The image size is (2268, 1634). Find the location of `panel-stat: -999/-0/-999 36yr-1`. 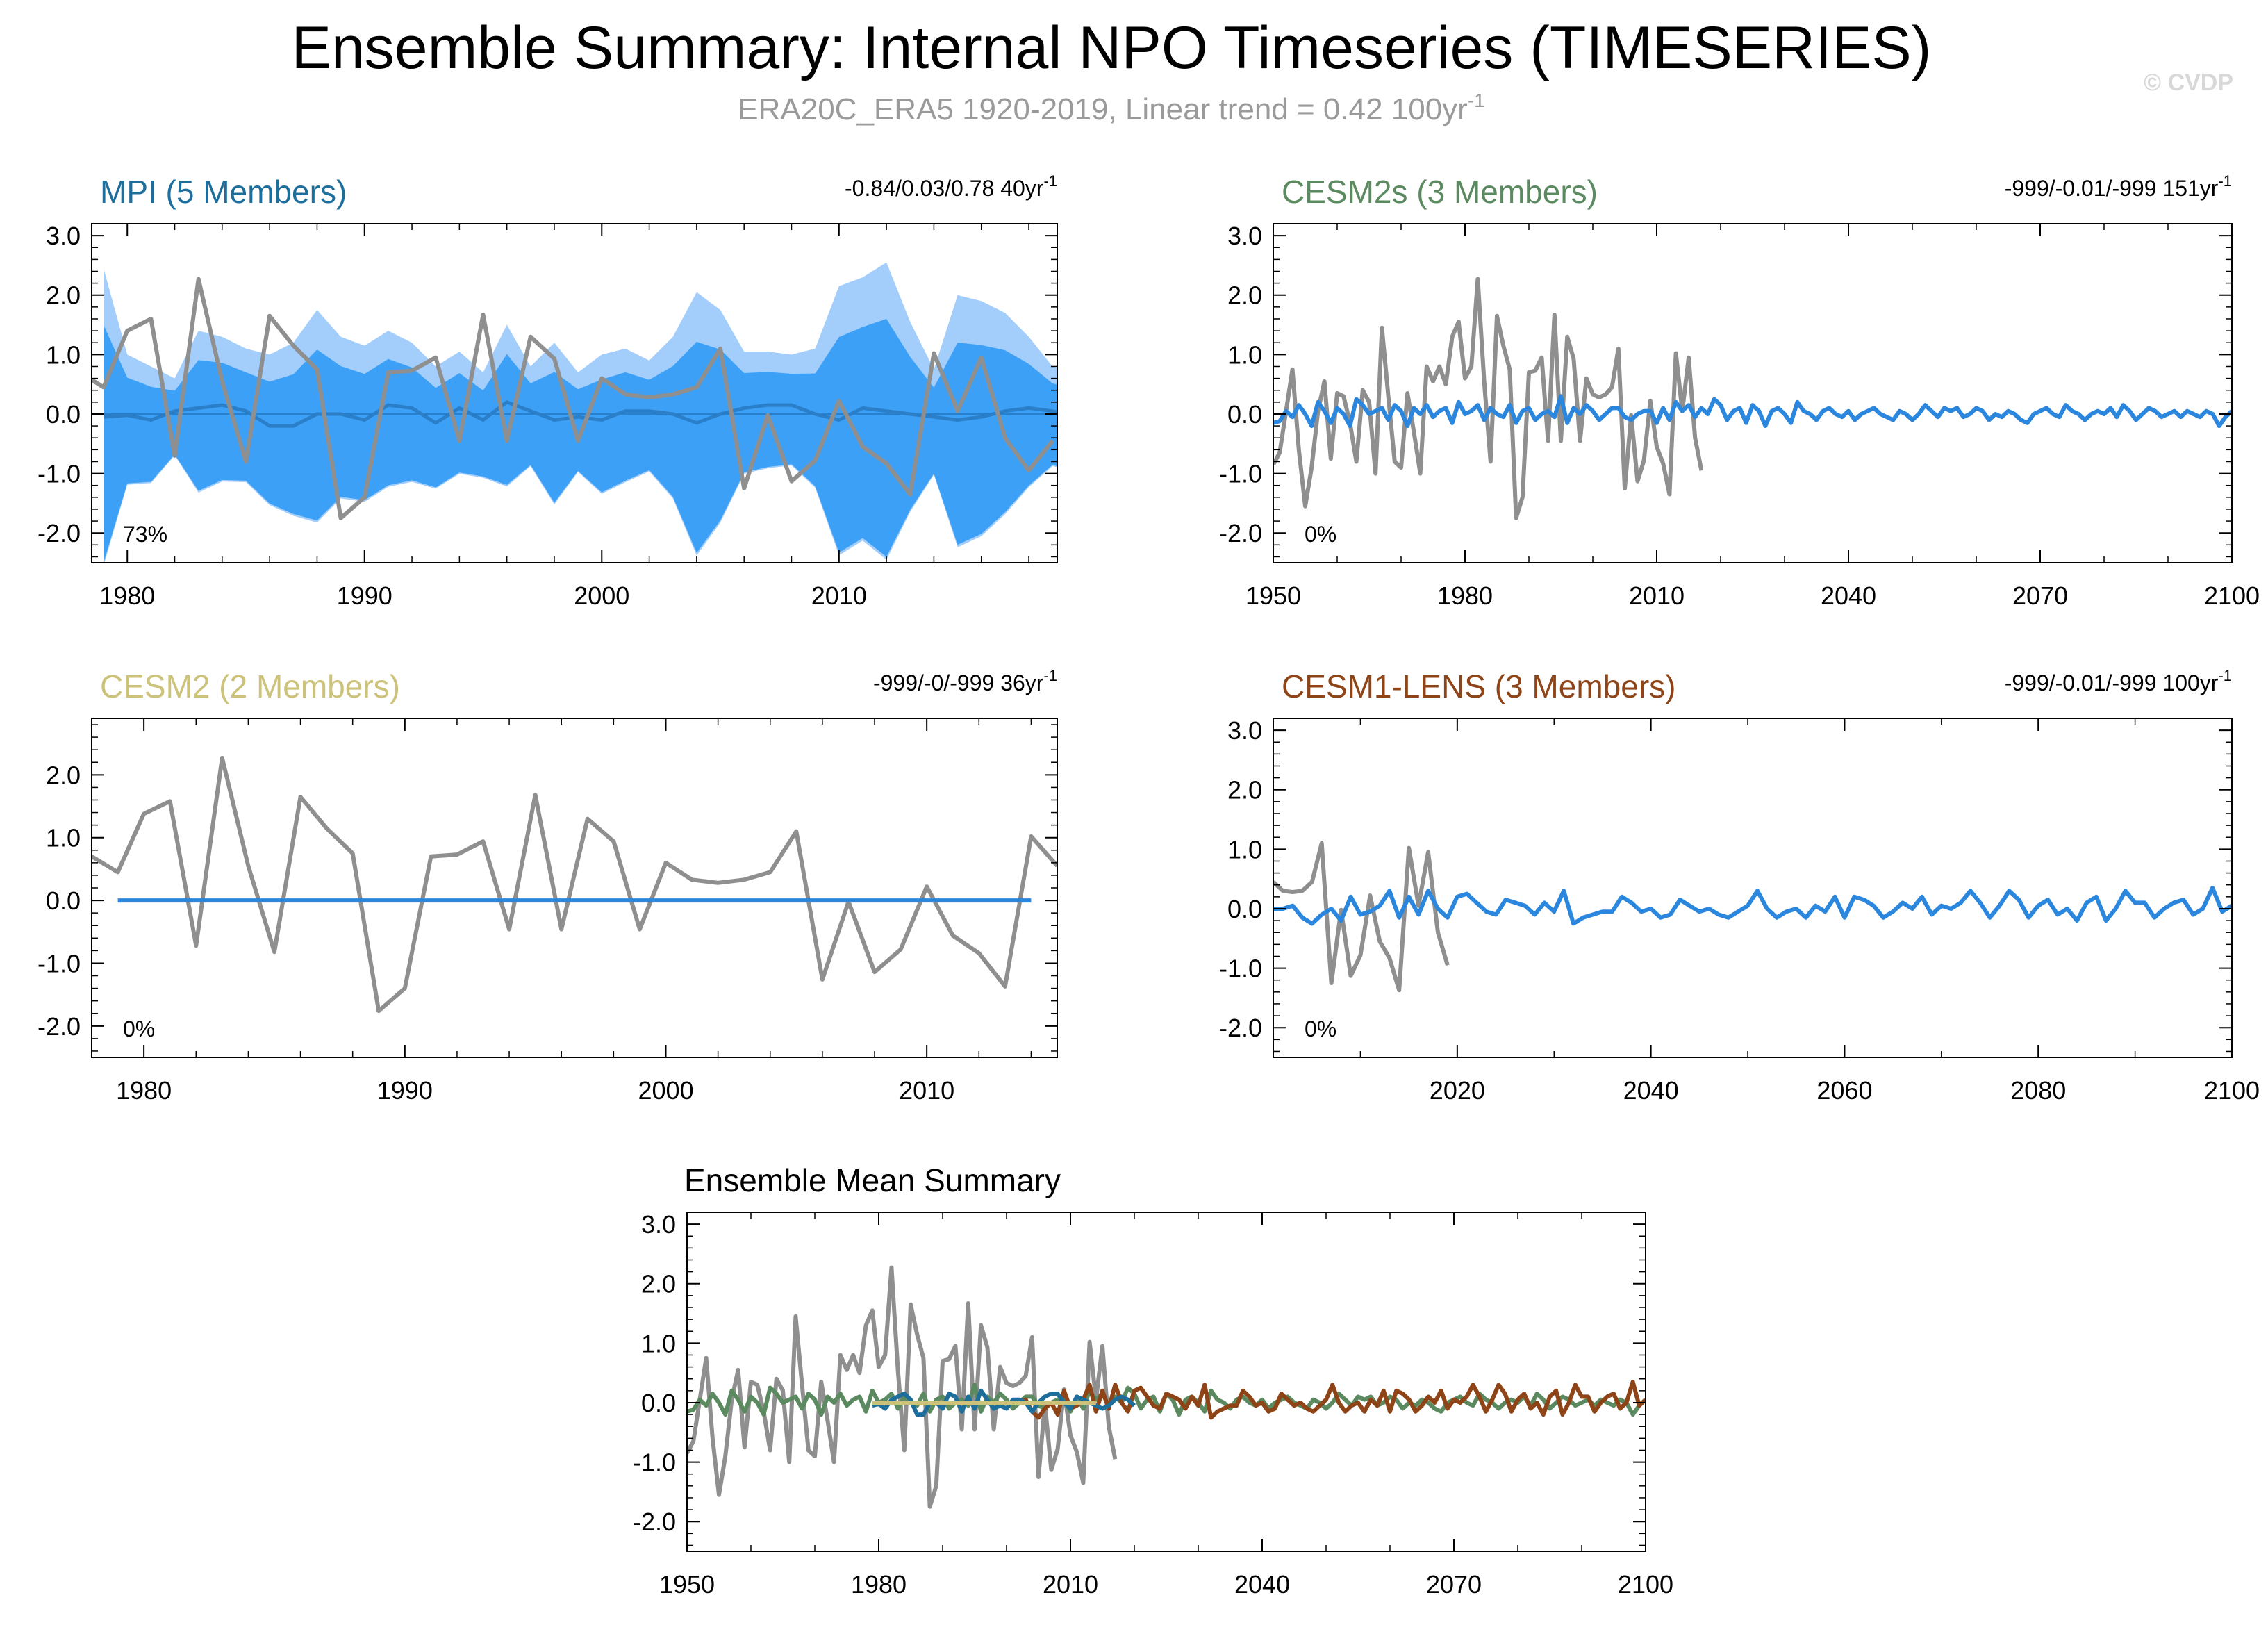

panel-stat: -999/-0/-999 36yr-1 is located at coordinates (965, 681).